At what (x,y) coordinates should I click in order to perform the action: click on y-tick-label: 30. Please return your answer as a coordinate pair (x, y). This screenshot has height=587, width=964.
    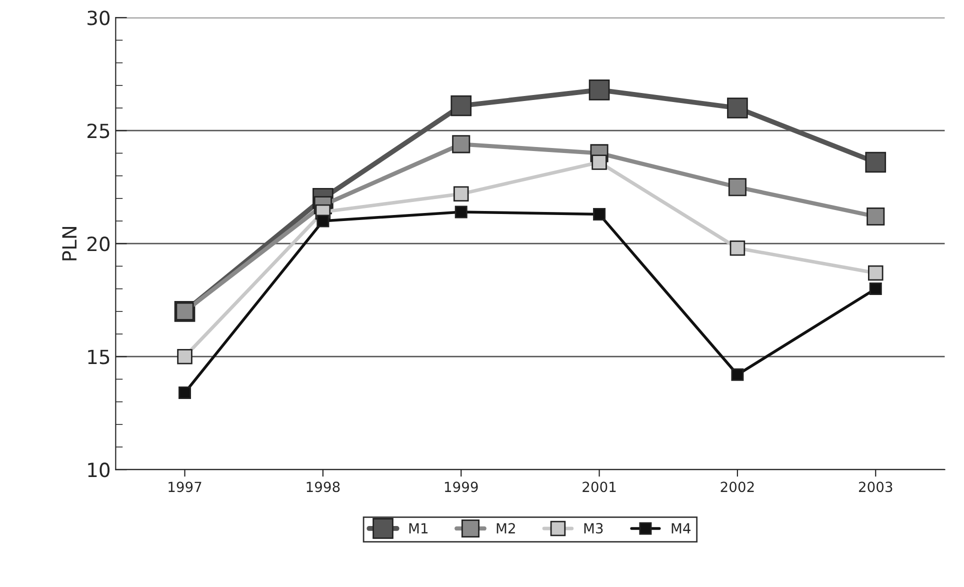
    Looking at the image, I should click on (99, 18).